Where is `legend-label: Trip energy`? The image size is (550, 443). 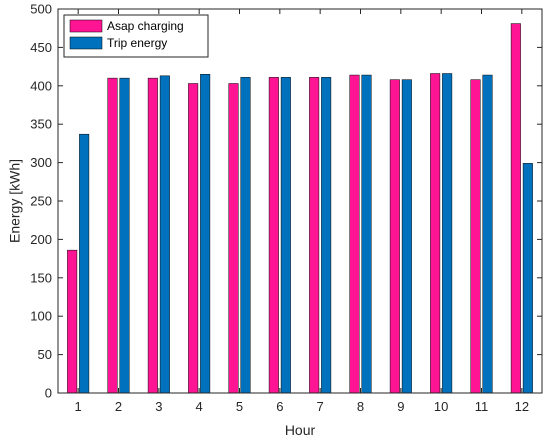
legend-label: Trip energy is located at coordinates (137, 43).